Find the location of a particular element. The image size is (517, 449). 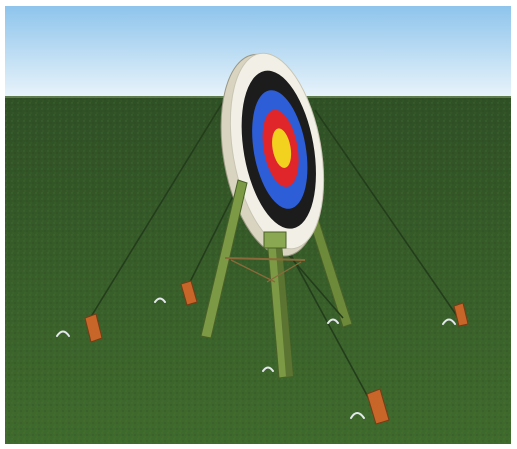

rope-left is located at coordinates (159, 206).